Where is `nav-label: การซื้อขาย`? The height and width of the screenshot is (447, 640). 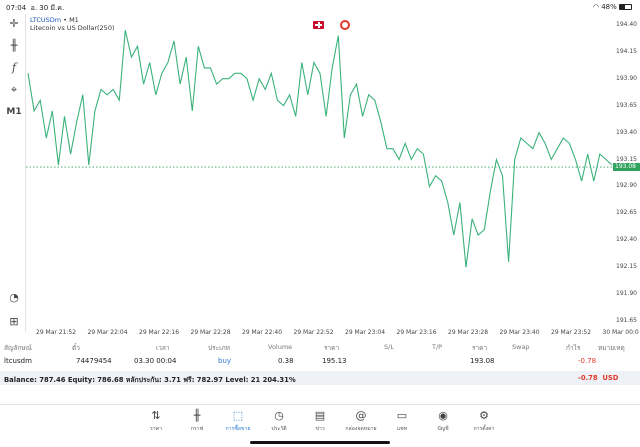
nav-label: การซื้อขาย is located at coordinates (238, 429).